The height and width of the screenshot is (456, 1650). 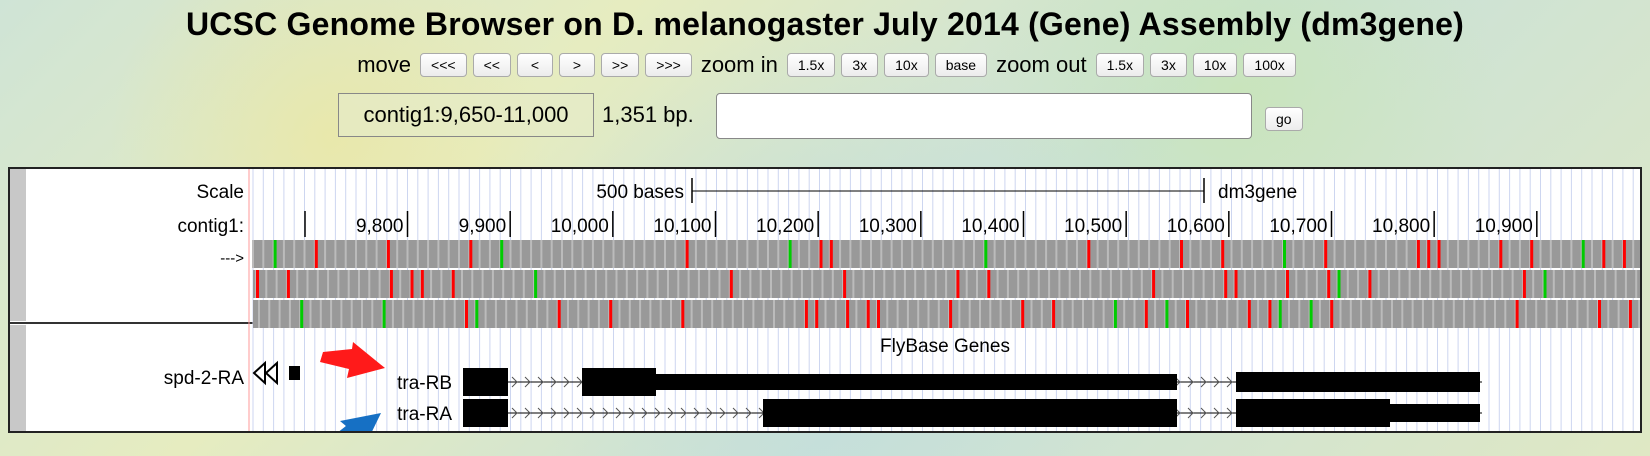 I want to click on zoom-in-10x-button: 10x, so click(x=906, y=65).